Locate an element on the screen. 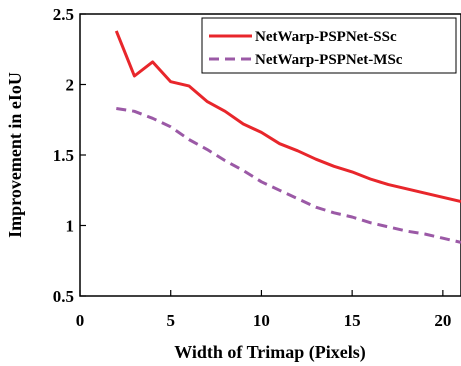 Image resolution: width=461 pixels, height=366 pixels. x-tick-label: 20 is located at coordinates (442, 320).